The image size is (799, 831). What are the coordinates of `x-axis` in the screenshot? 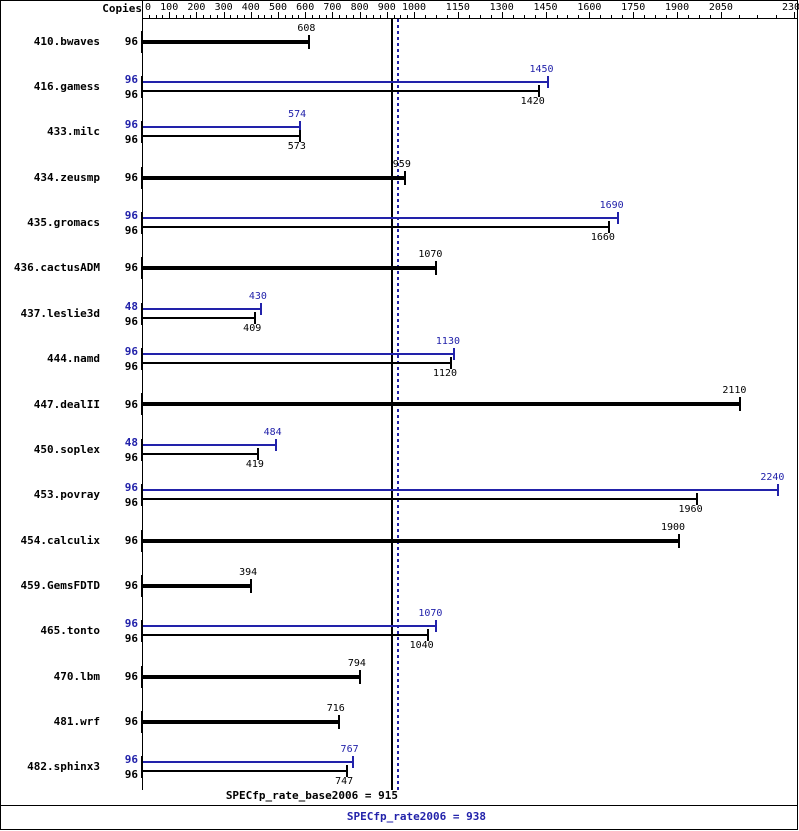 It's located at (470, 9).